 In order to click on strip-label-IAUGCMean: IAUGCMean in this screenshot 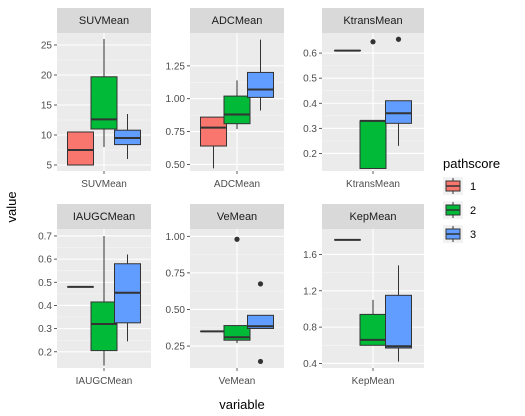, I will do `click(104, 217)`.